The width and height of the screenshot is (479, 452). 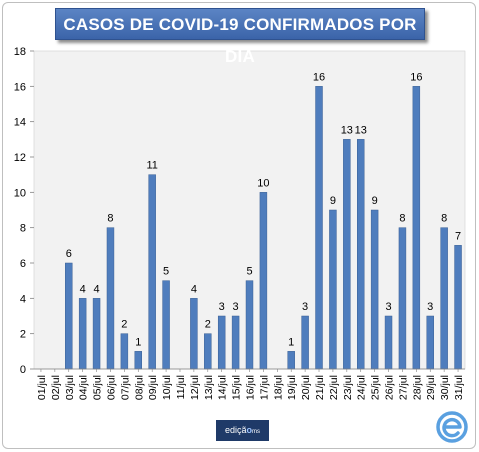 I want to click on x-tick-label: 11/jul, so click(x=181, y=387).